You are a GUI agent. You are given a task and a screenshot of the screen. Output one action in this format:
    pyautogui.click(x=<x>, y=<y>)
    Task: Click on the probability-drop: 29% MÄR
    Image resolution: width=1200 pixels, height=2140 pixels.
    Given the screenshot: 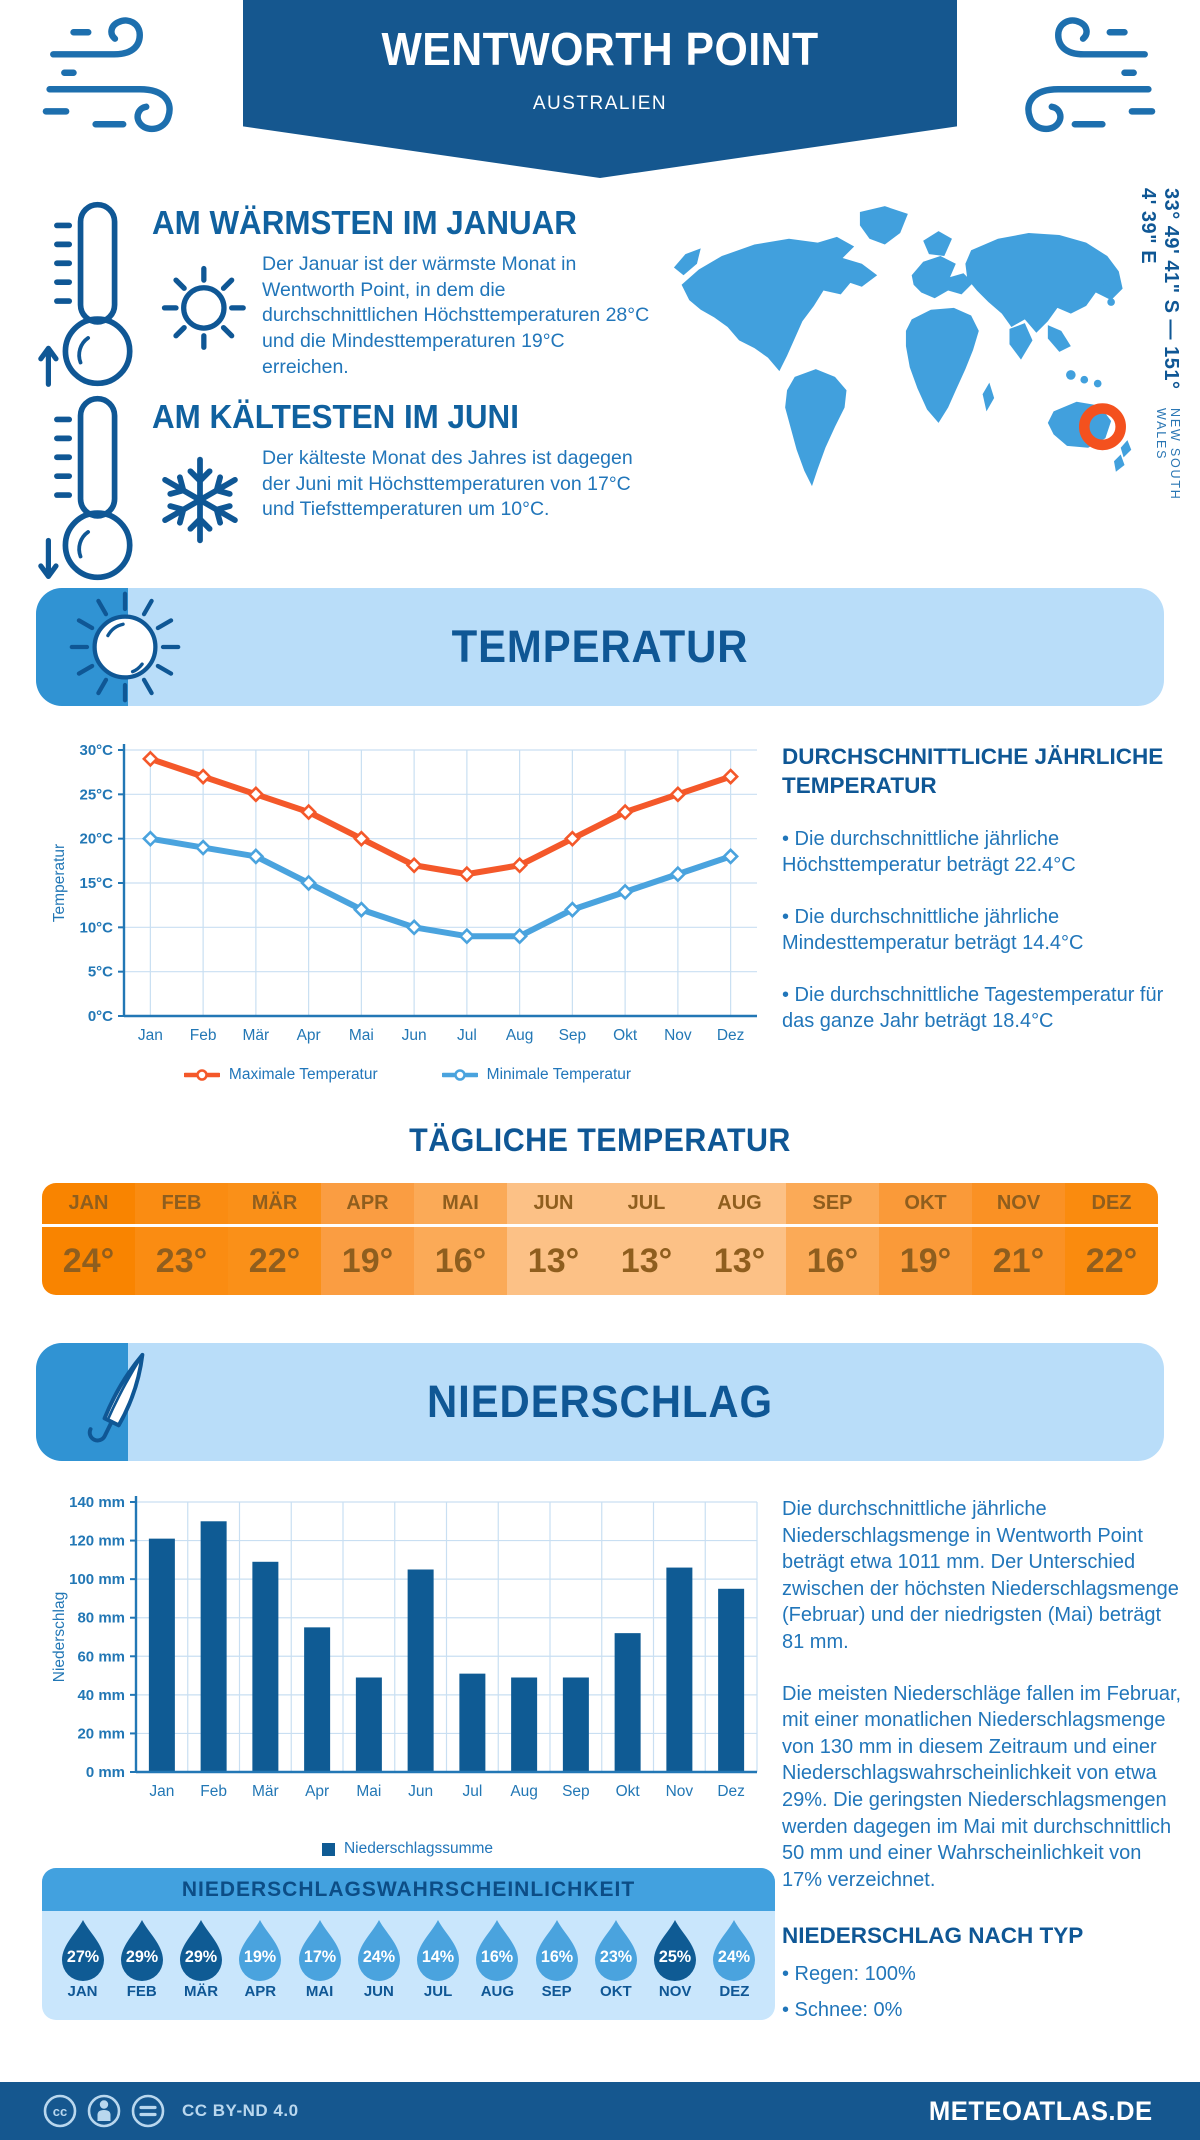 What is the action you would take?
    pyautogui.click(x=201, y=1959)
    